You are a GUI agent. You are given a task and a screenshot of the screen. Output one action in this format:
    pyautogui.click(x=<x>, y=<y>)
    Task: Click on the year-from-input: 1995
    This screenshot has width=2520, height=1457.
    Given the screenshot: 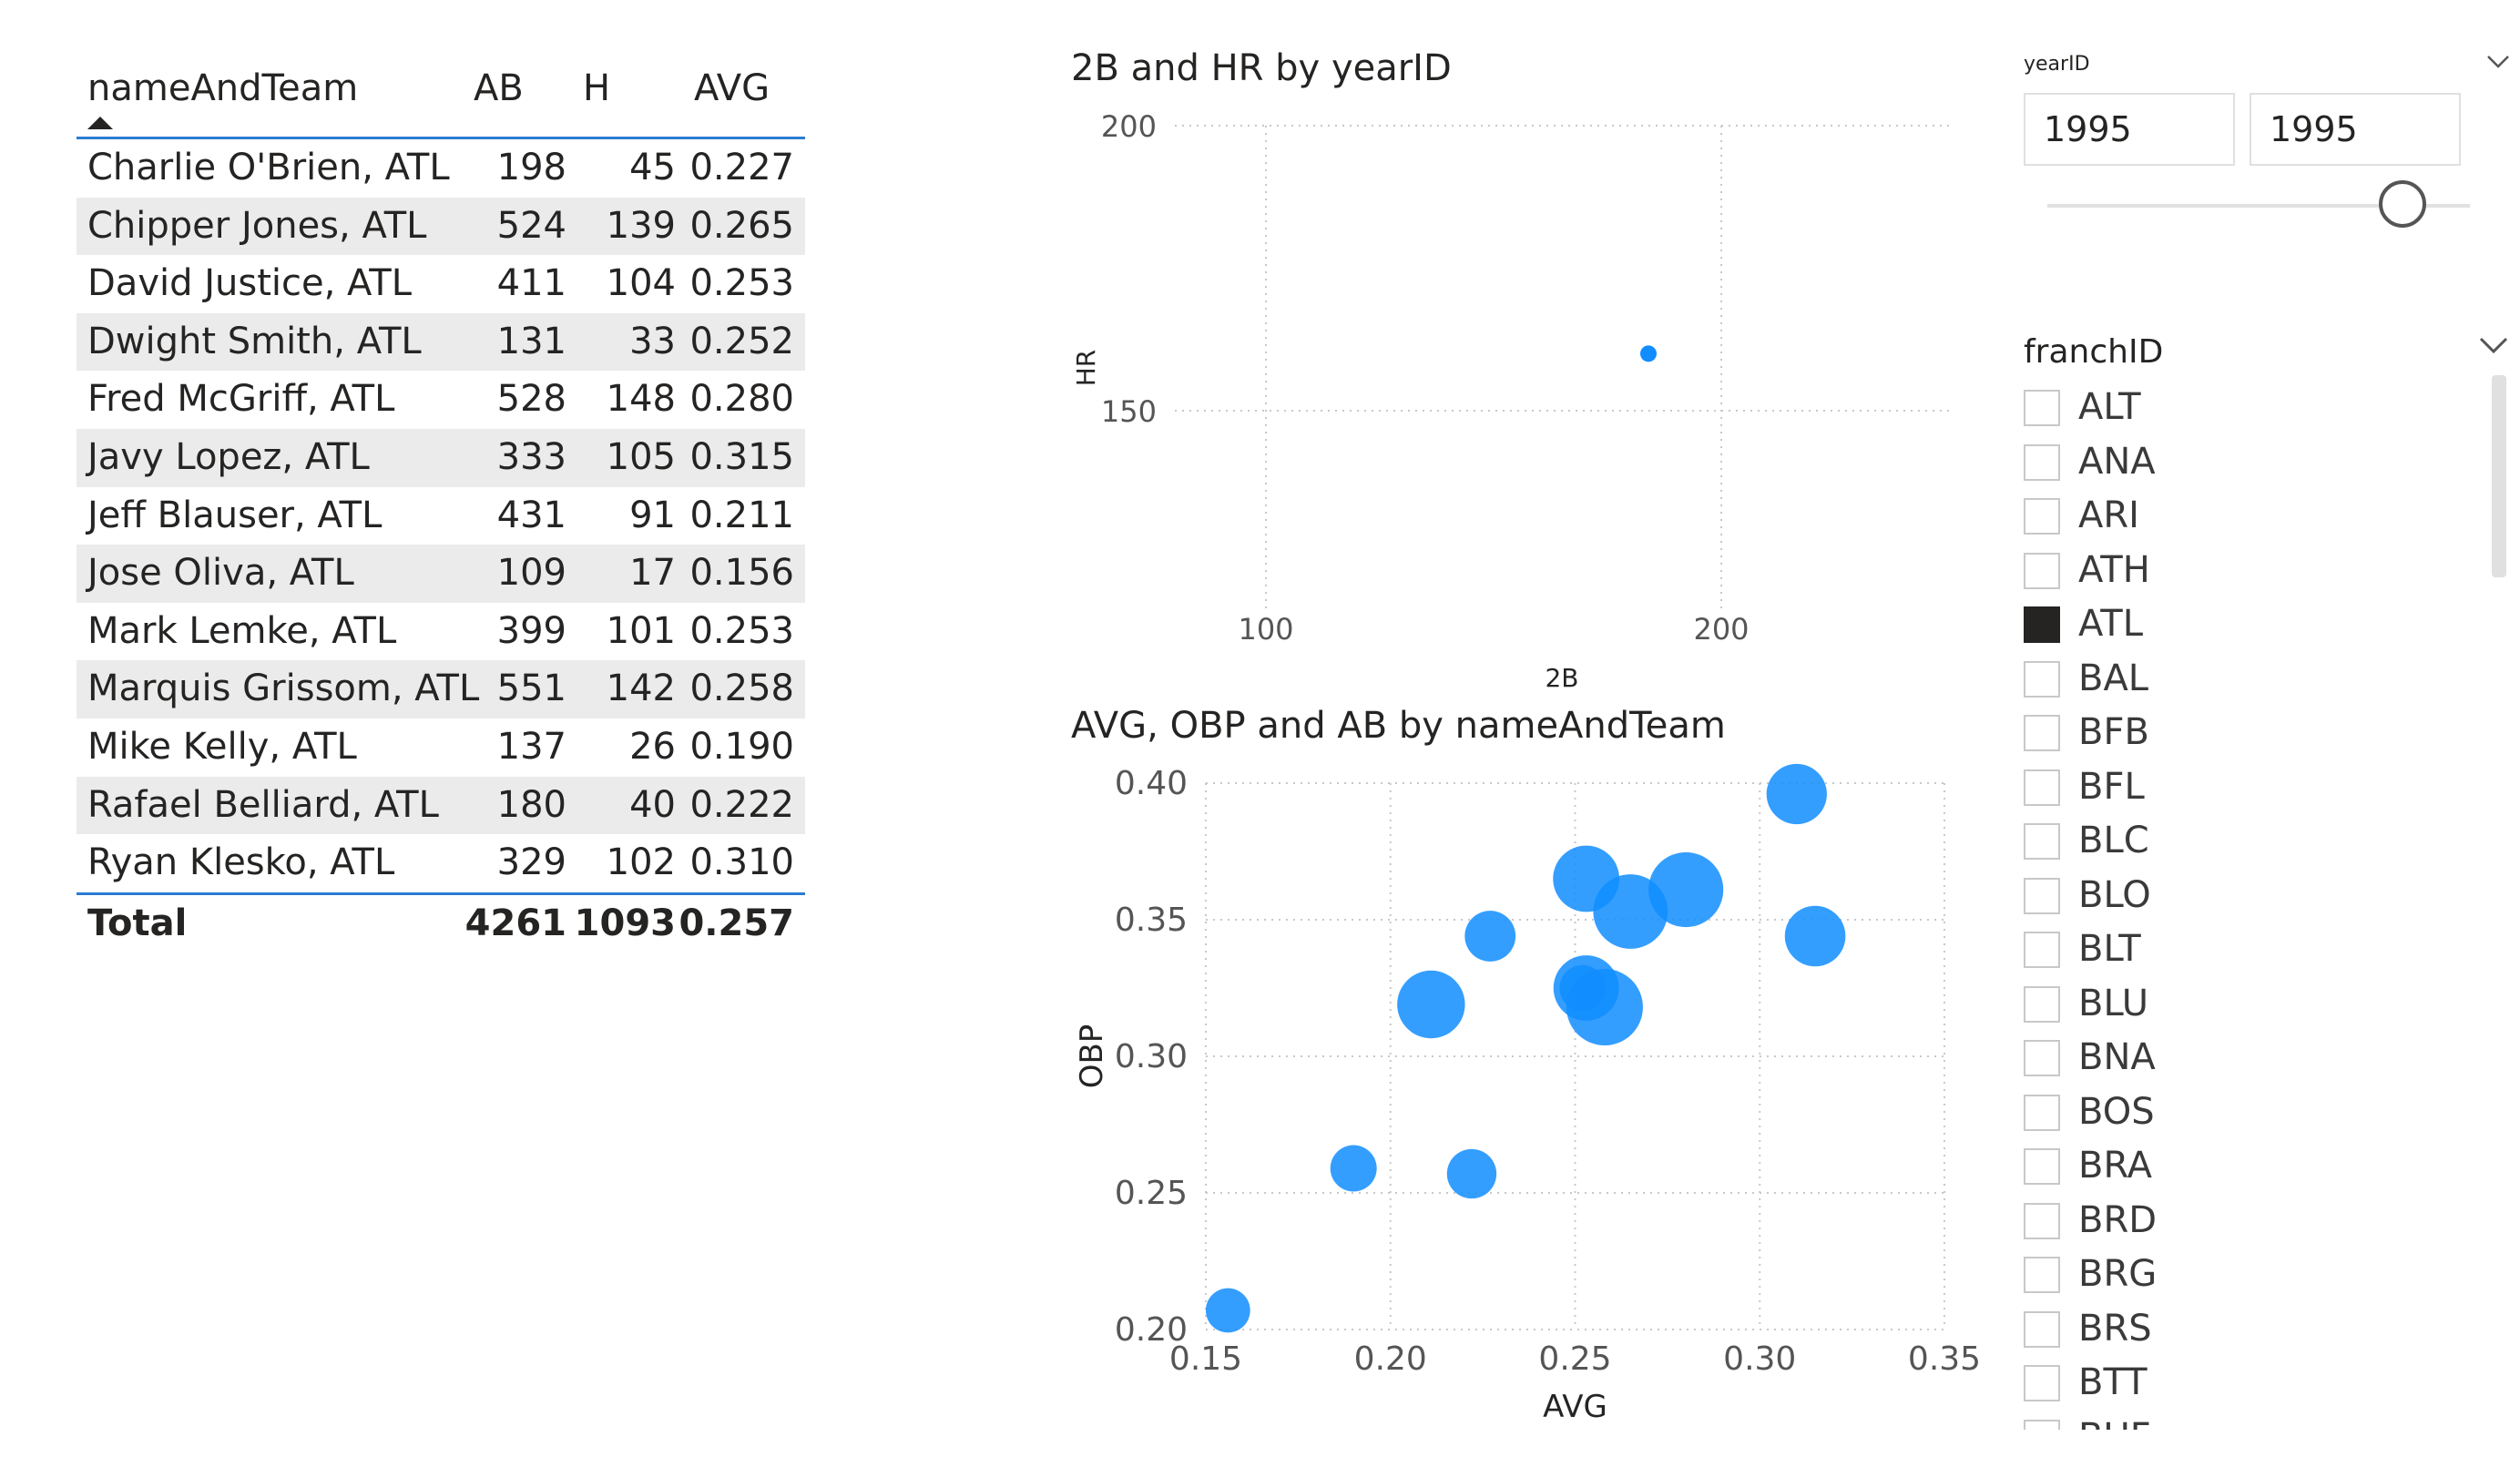 What is the action you would take?
    pyautogui.click(x=2129, y=129)
    